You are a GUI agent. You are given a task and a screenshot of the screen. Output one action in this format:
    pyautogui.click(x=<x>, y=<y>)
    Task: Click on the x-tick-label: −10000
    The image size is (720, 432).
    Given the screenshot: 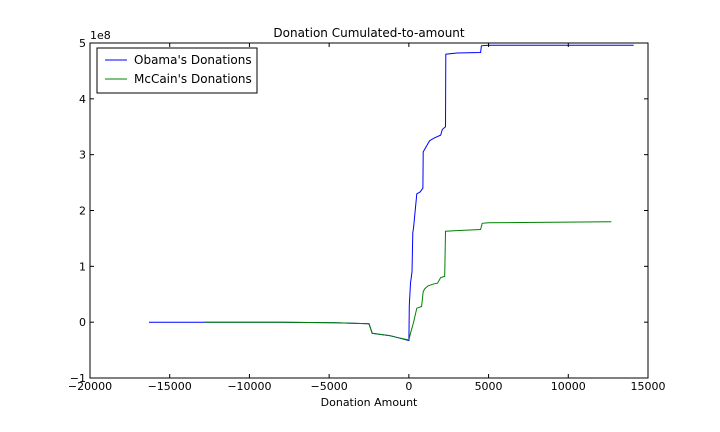 What is the action you would take?
    pyautogui.click(x=249, y=386)
    